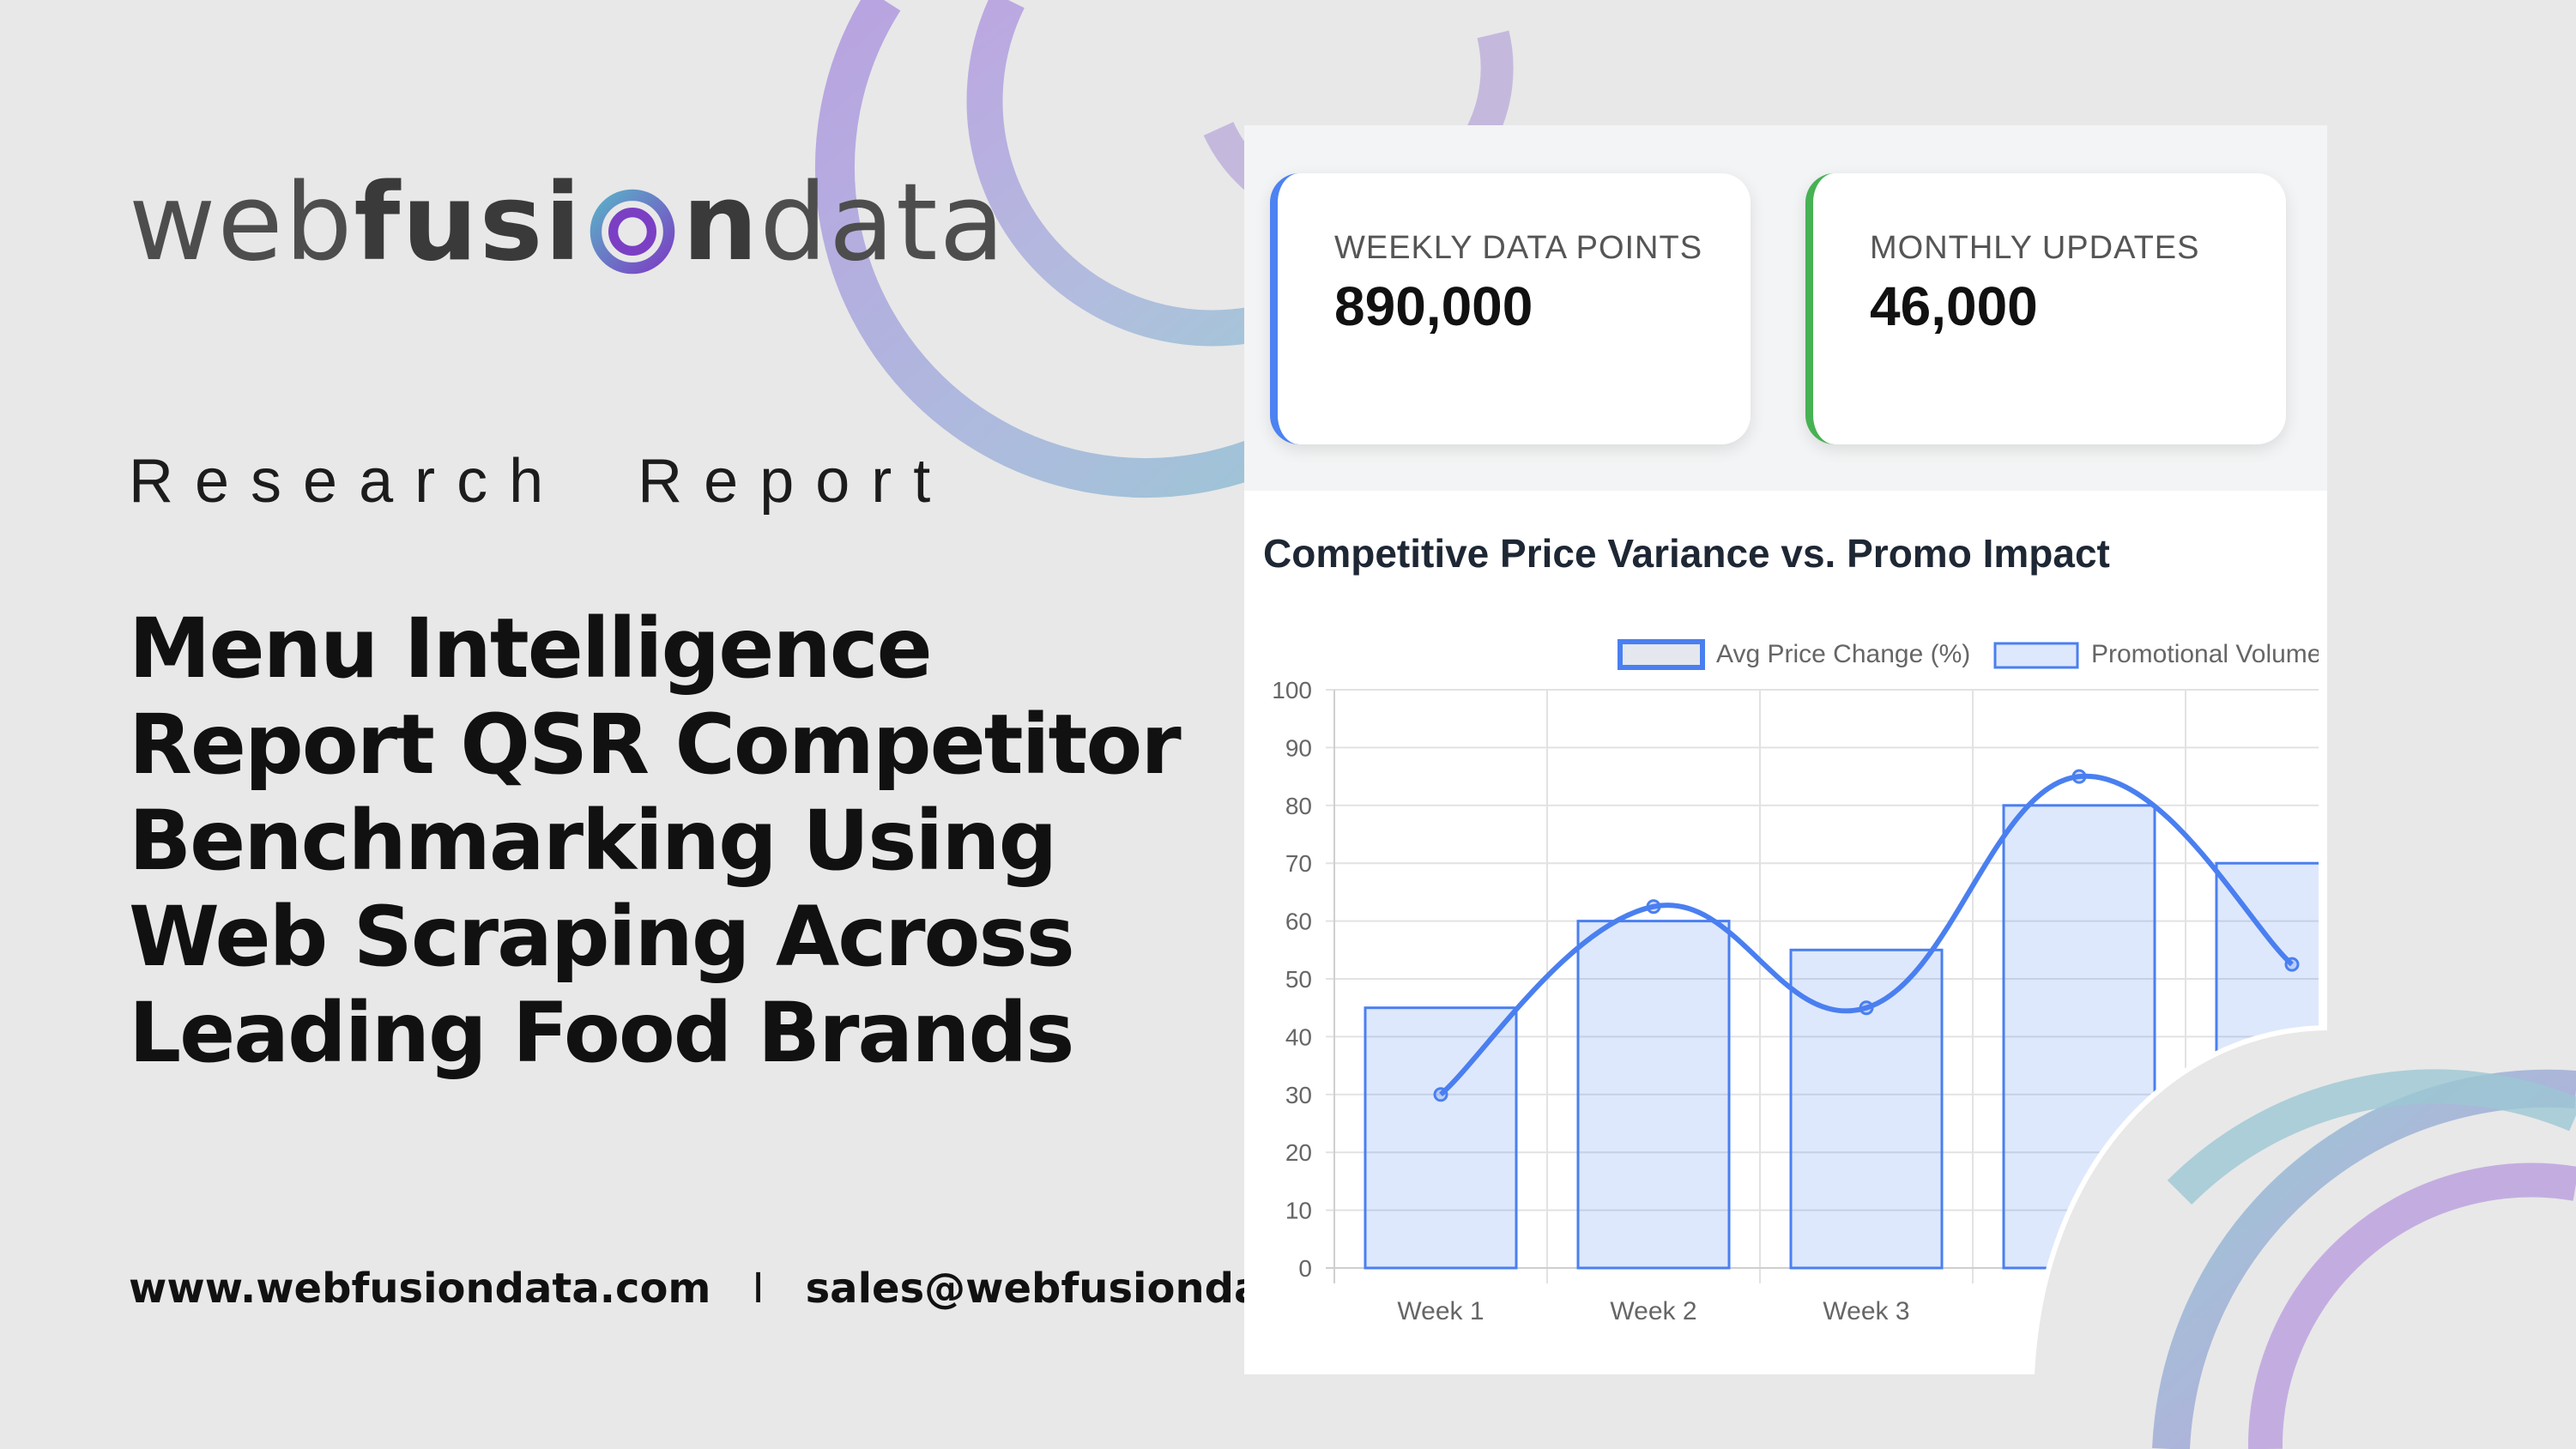 This screenshot has height=1449, width=2576. Describe the element at coordinates (1518, 248) in the screenshot. I see `stat-label: WEEKLY DATA POINTS` at that location.